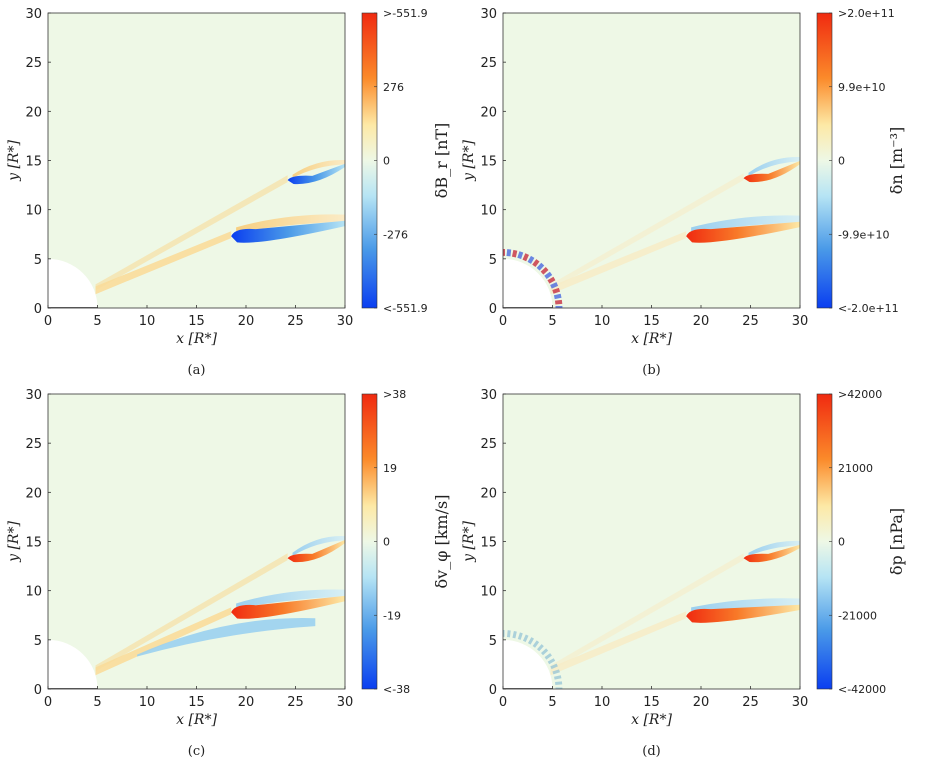  Describe the element at coordinates (493, 260) in the screenshot. I see `y-tick-label: 5` at that location.